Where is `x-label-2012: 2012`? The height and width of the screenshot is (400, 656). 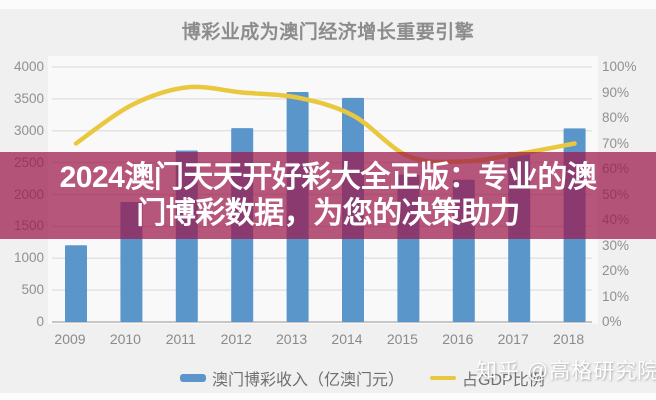 x-label-2012: 2012 is located at coordinates (236, 339).